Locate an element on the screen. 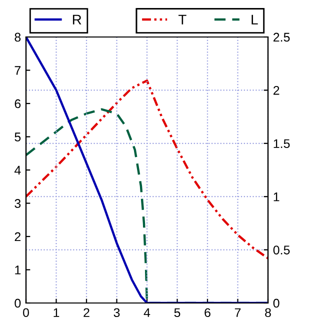 The height and width of the screenshot is (325, 321). legend-label: T is located at coordinates (182, 19).